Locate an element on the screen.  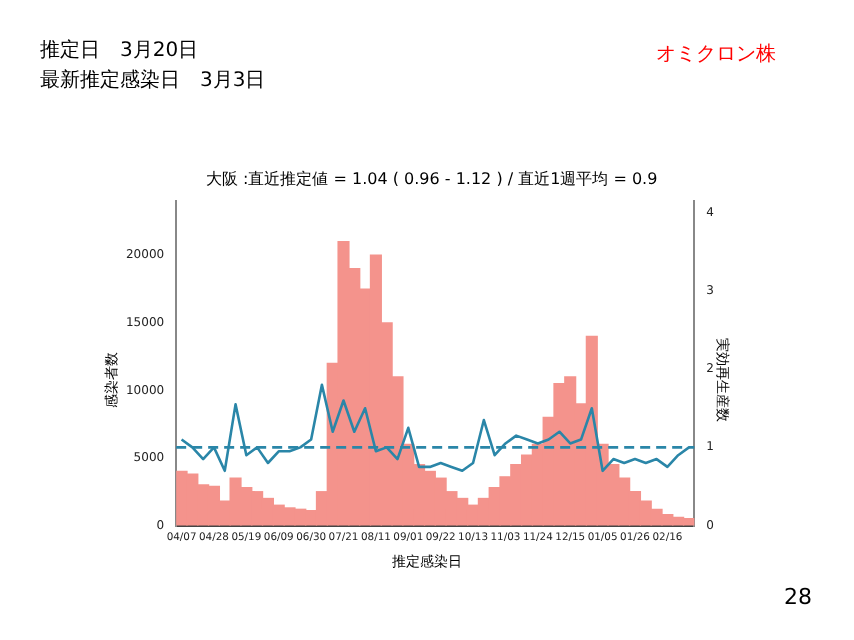
text: オミクロン株 is located at coordinates (716, 54).